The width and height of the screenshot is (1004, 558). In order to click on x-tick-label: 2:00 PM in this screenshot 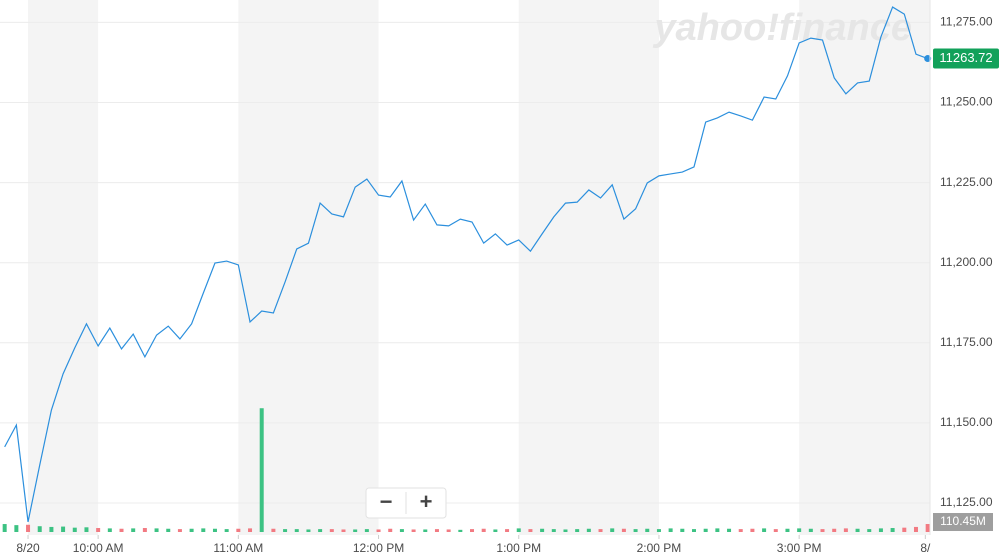, I will do `click(659, 548)`.